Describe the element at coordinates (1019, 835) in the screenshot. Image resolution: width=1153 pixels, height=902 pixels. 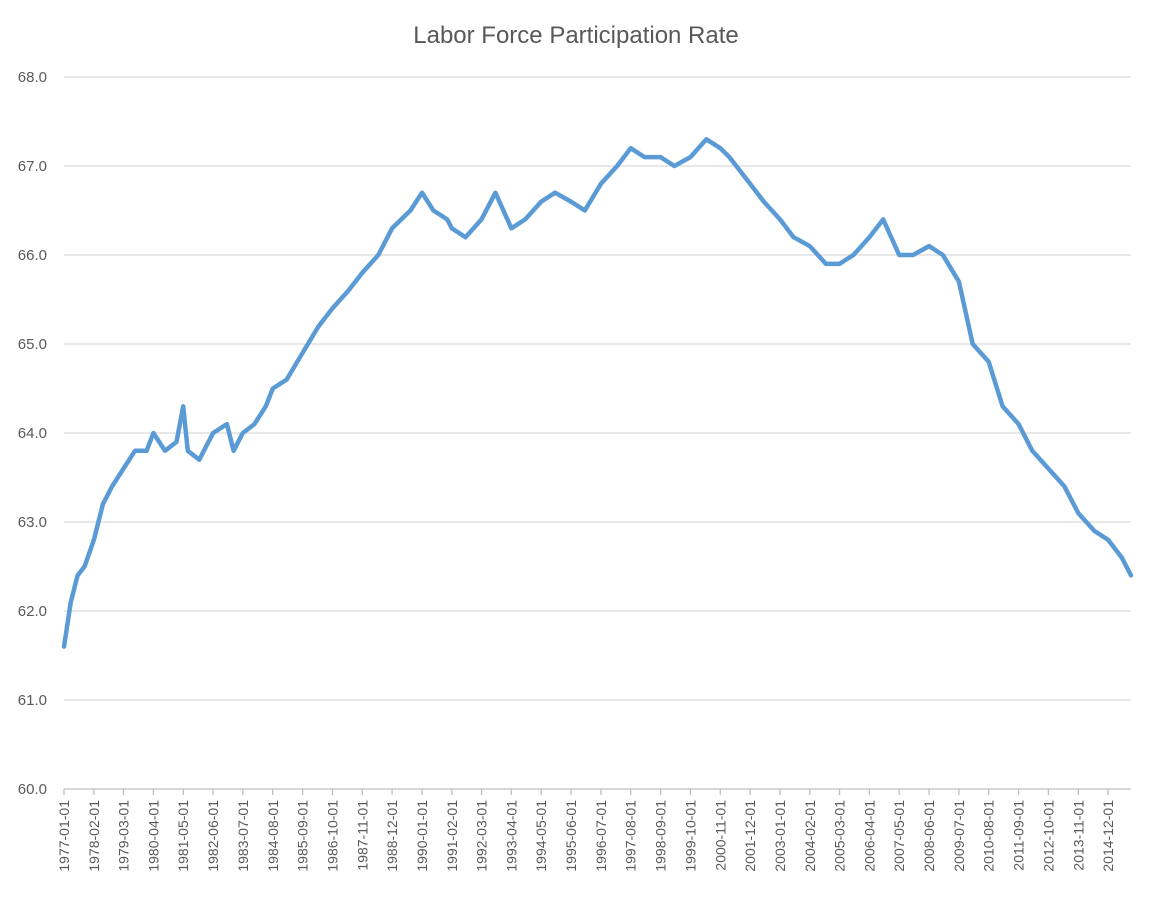
I see `x-tick-label: 2011-09-01` at that location.